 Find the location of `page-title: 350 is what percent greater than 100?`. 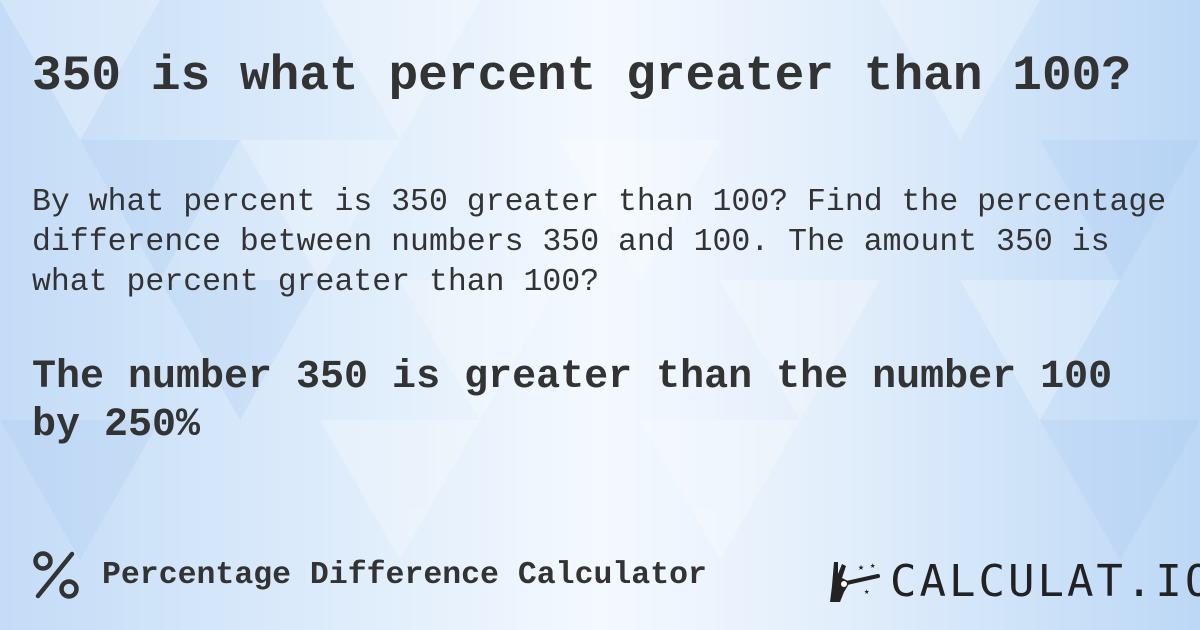

page-title: 350 is what percent greater than 100? is located at coordinates (582, 76).